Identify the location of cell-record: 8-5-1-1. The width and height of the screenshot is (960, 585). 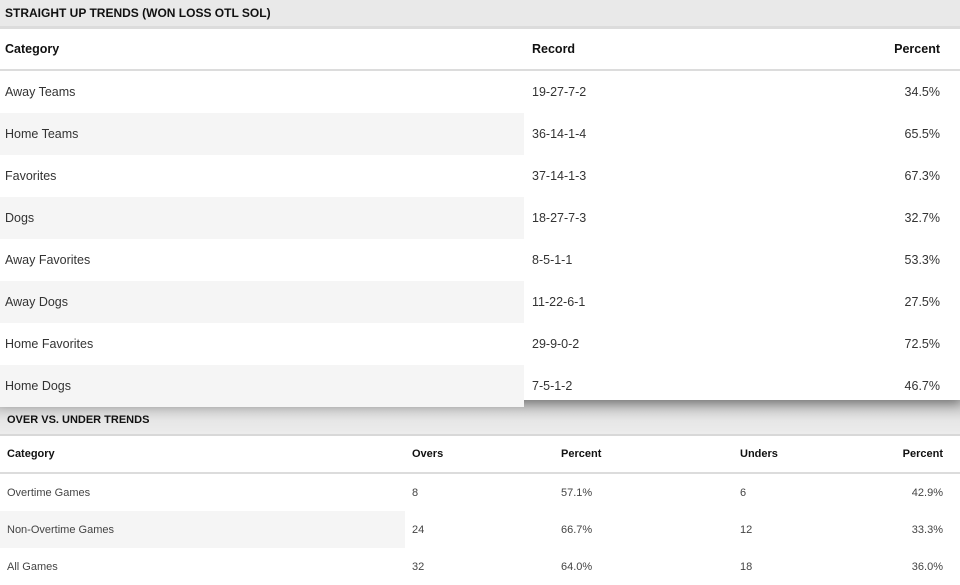
(552, 260).